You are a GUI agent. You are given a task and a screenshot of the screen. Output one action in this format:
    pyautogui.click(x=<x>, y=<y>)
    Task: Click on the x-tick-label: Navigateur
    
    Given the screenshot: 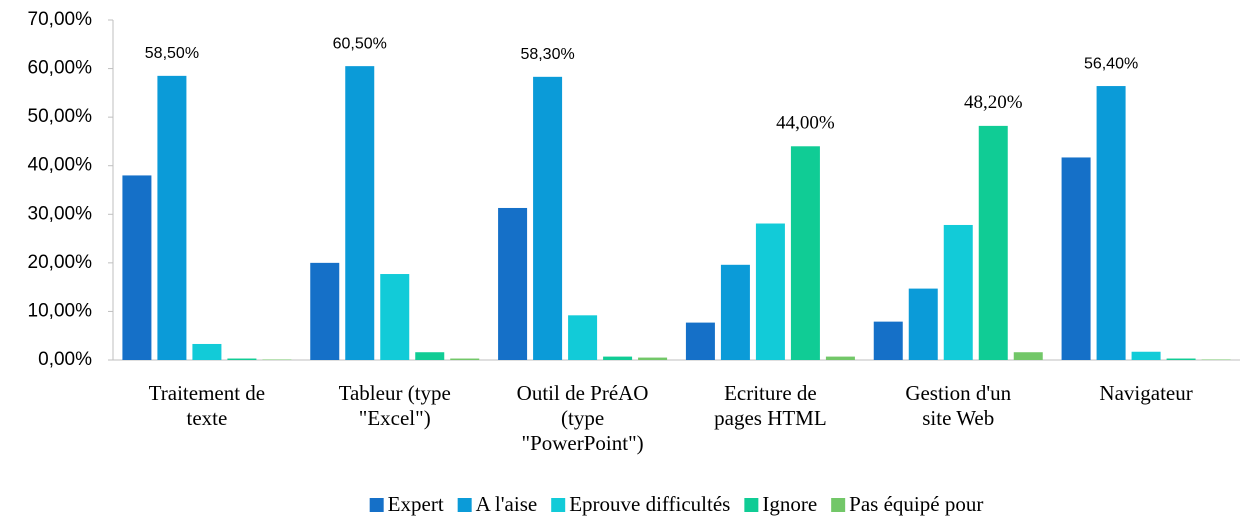 What is the action you would take?
    pyautogui.click(x=1145, y=393)
    